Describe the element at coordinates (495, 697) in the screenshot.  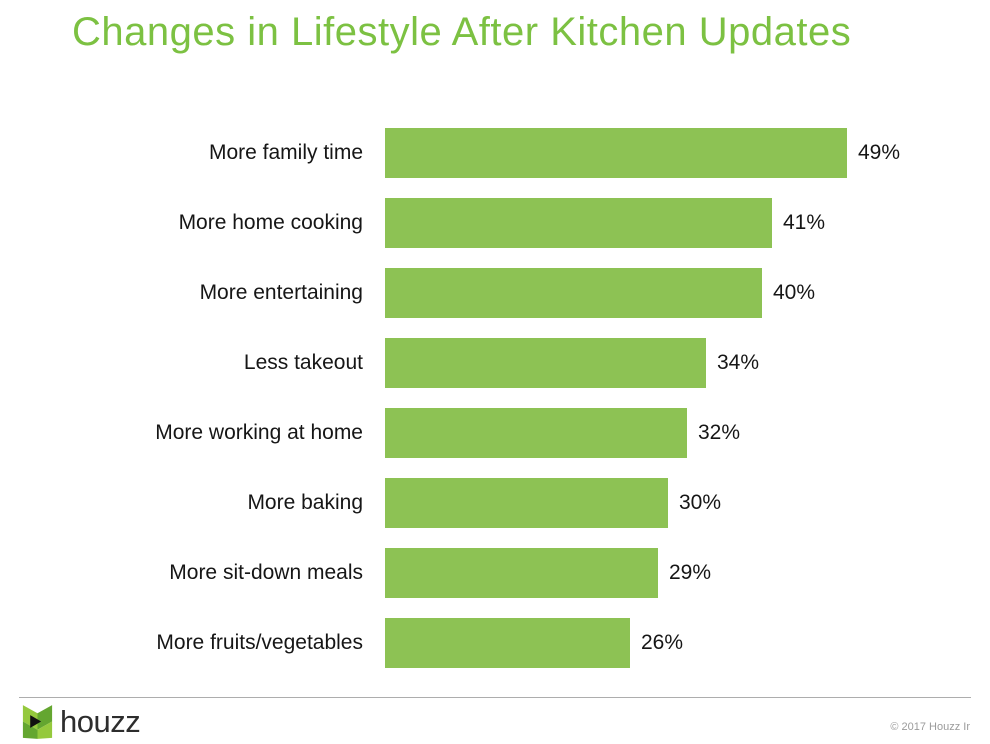
I see `footer-divider` at that location.